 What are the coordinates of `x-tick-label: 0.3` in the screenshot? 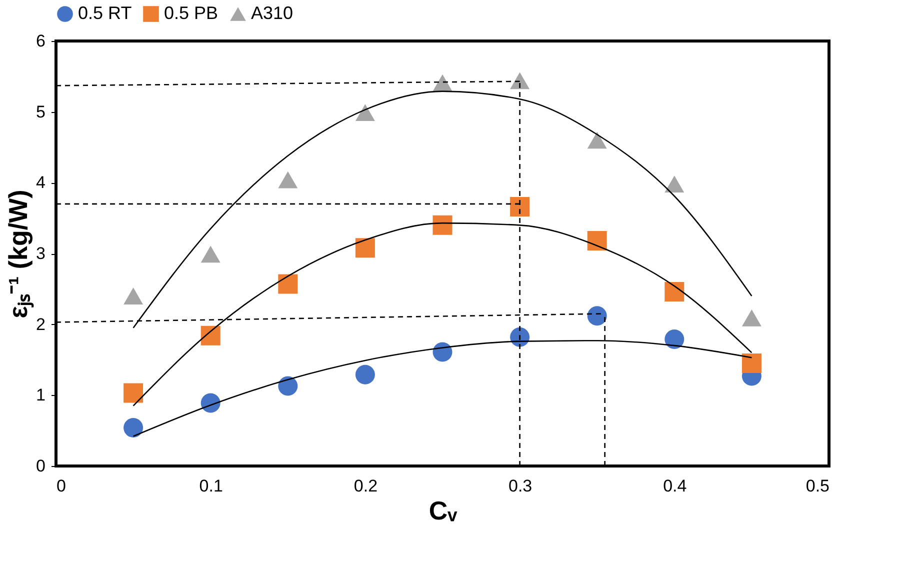 It's located at (520, 486).